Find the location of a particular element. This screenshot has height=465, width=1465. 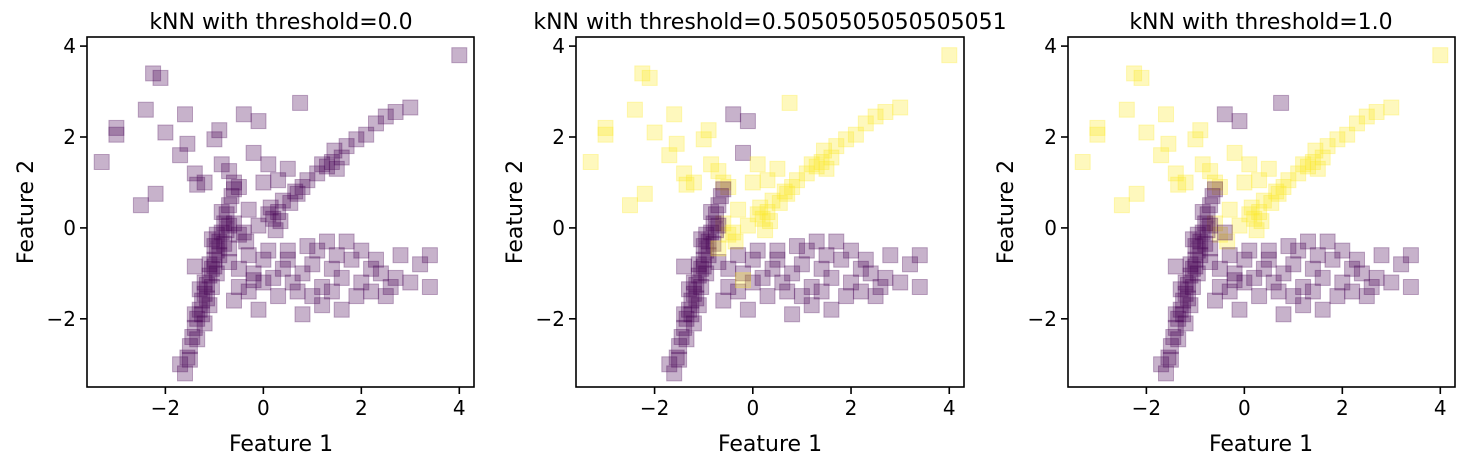

x-tick-label: −2 is located at coordinates (165, 408).